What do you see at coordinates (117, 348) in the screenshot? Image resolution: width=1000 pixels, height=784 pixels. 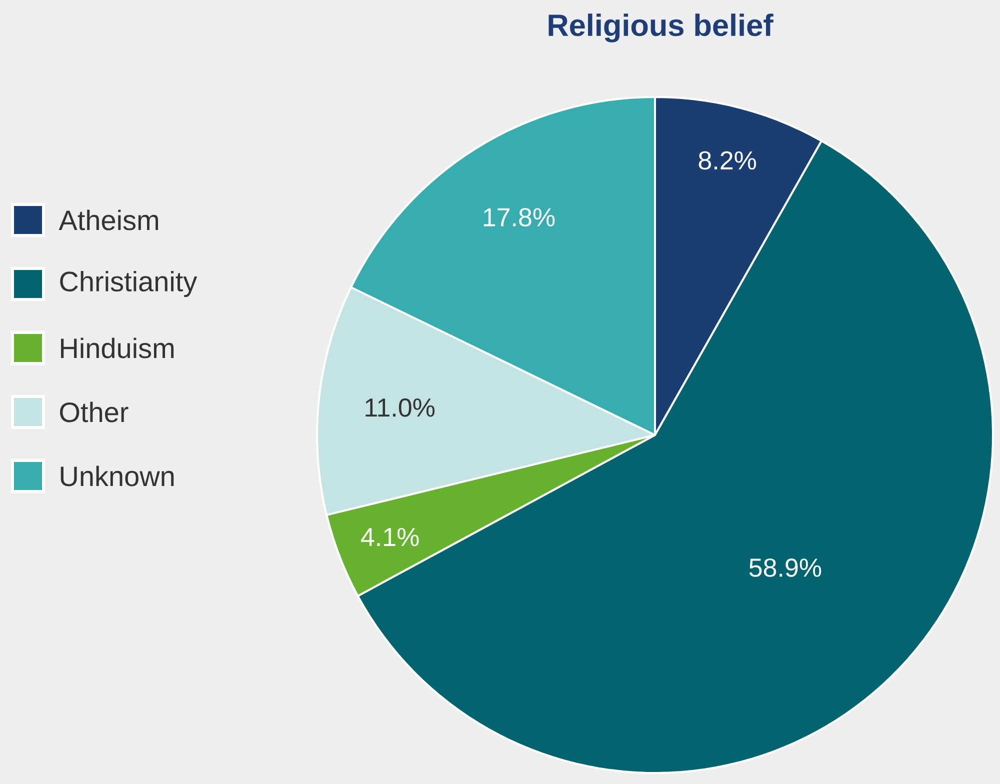 I see `legend-label: Hinduism` at bounding box center [117, 348].